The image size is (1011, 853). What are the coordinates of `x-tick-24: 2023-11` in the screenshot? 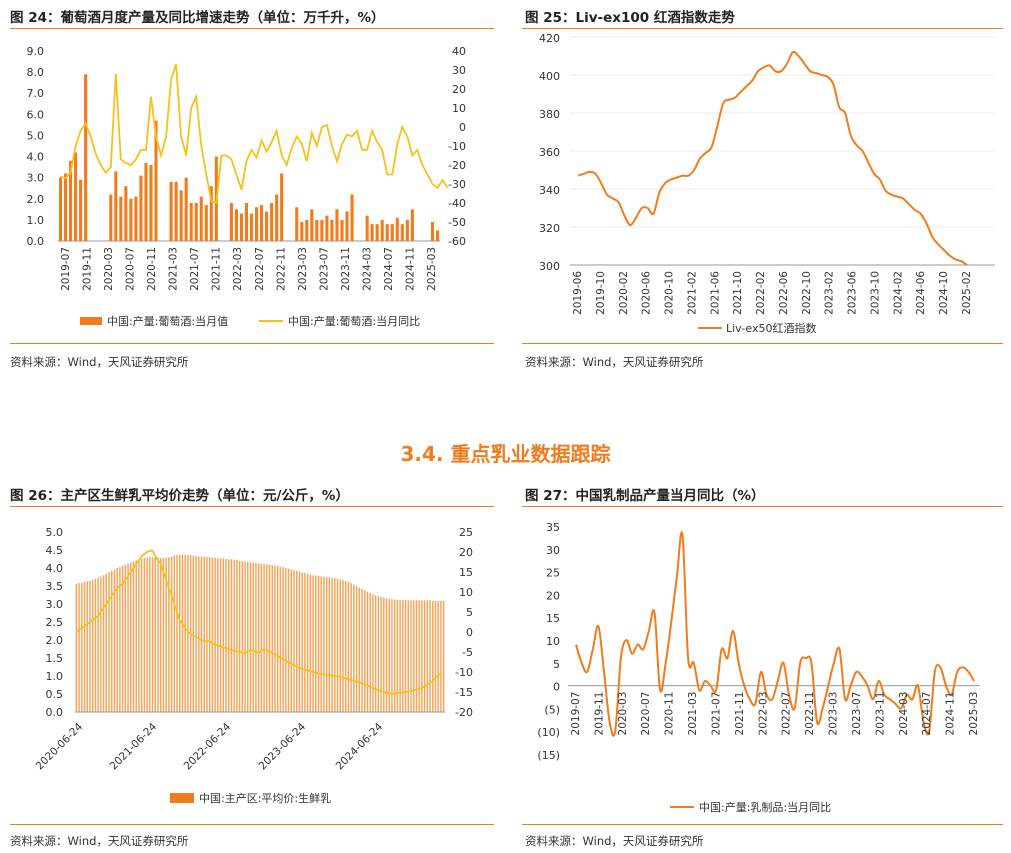 It's located at (346, 269).